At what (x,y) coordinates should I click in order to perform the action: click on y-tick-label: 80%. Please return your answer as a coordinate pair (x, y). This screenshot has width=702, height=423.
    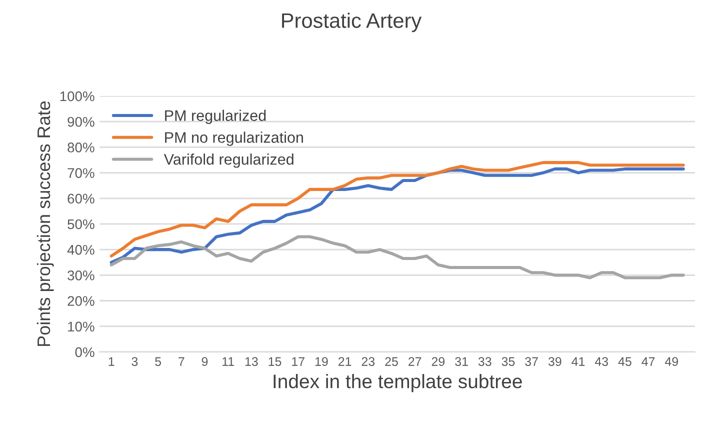
    Looking at the image, I should click on (81, 147).